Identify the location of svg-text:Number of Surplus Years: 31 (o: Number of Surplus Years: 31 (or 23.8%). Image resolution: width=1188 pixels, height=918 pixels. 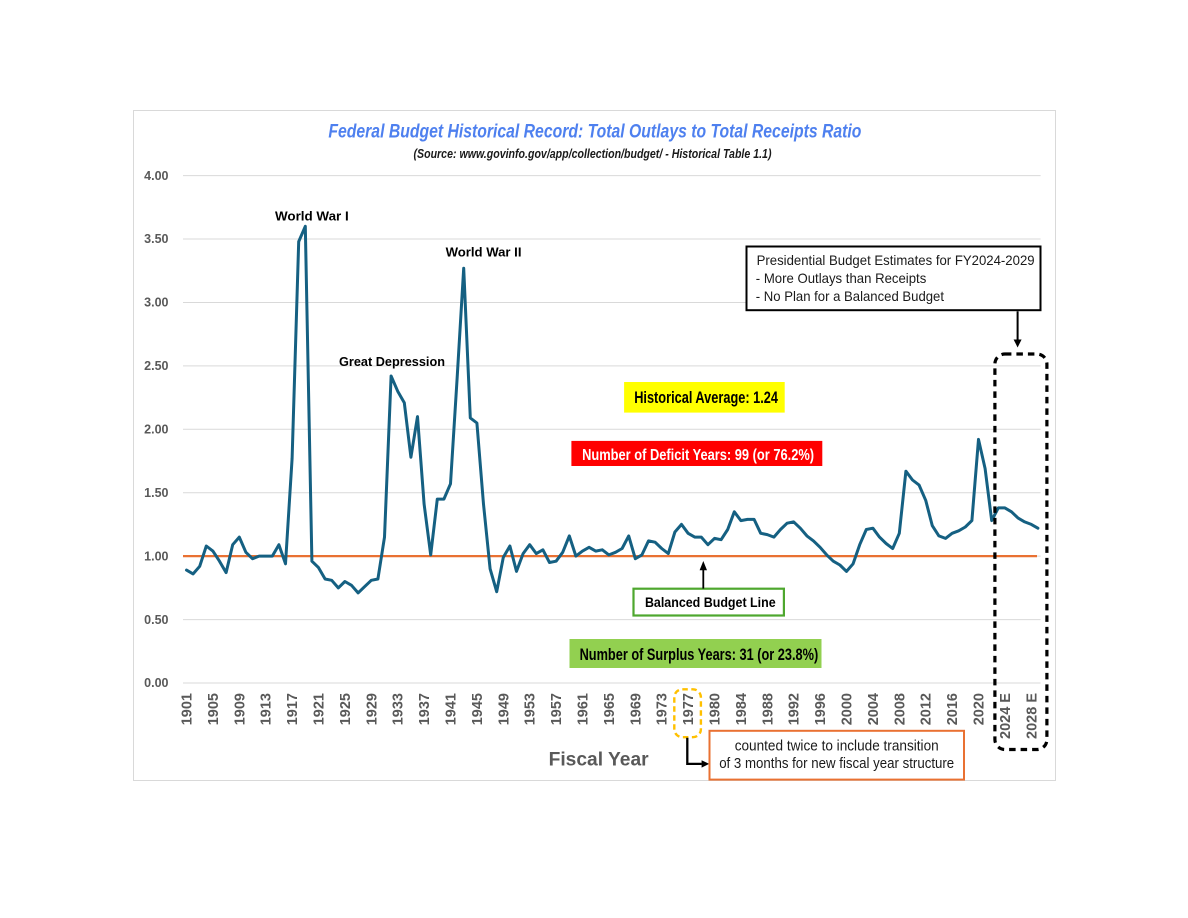
(699, 654).